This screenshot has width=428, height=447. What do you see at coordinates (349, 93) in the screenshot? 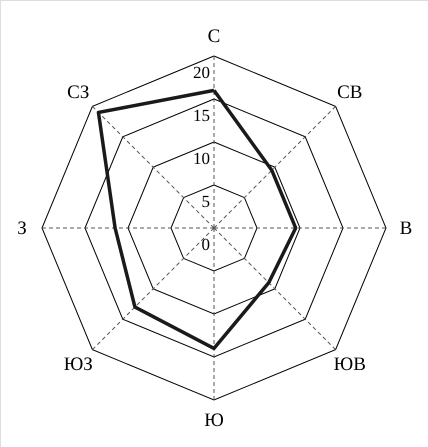
I see `spoke-label: СВ` at bounding box center [349, 93].